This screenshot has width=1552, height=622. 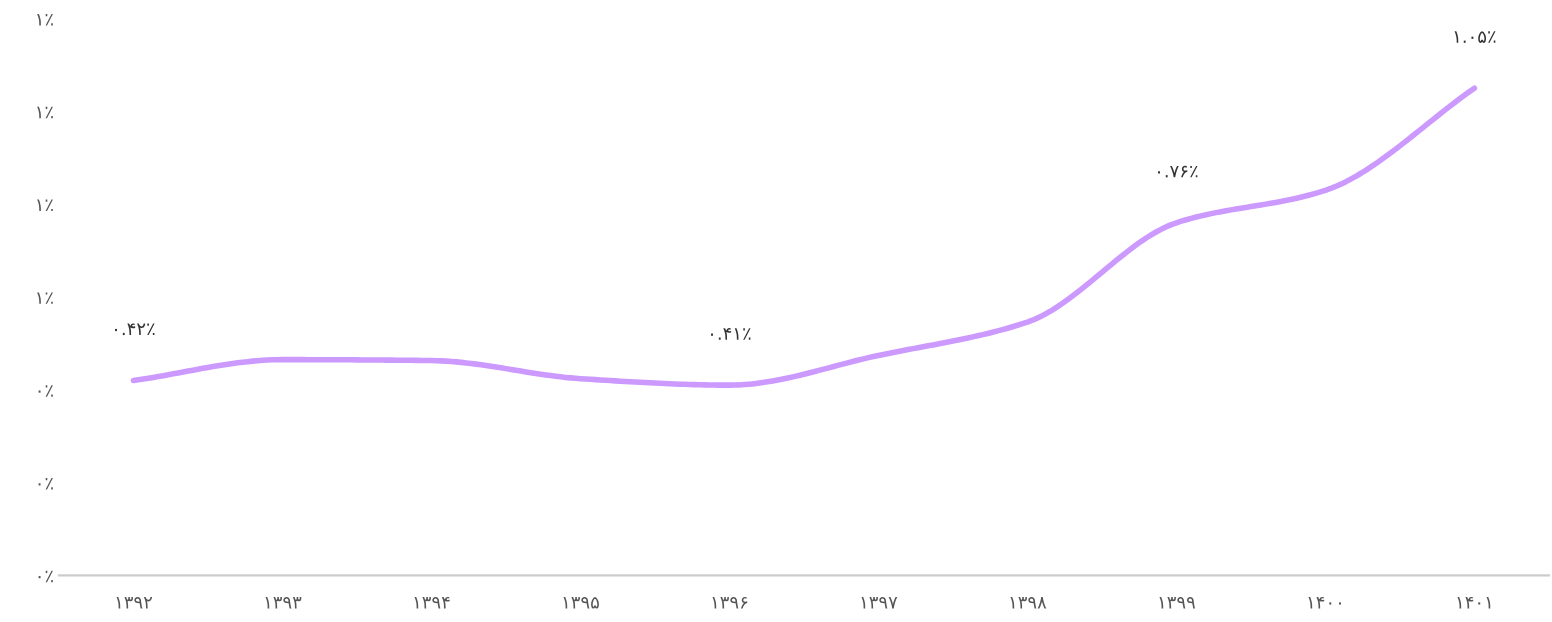 What do you see at coordinates (1178, 171) in the screenshot?
I see `data-label: ۰.۷۶٪` at bounding box center [1178, 171].